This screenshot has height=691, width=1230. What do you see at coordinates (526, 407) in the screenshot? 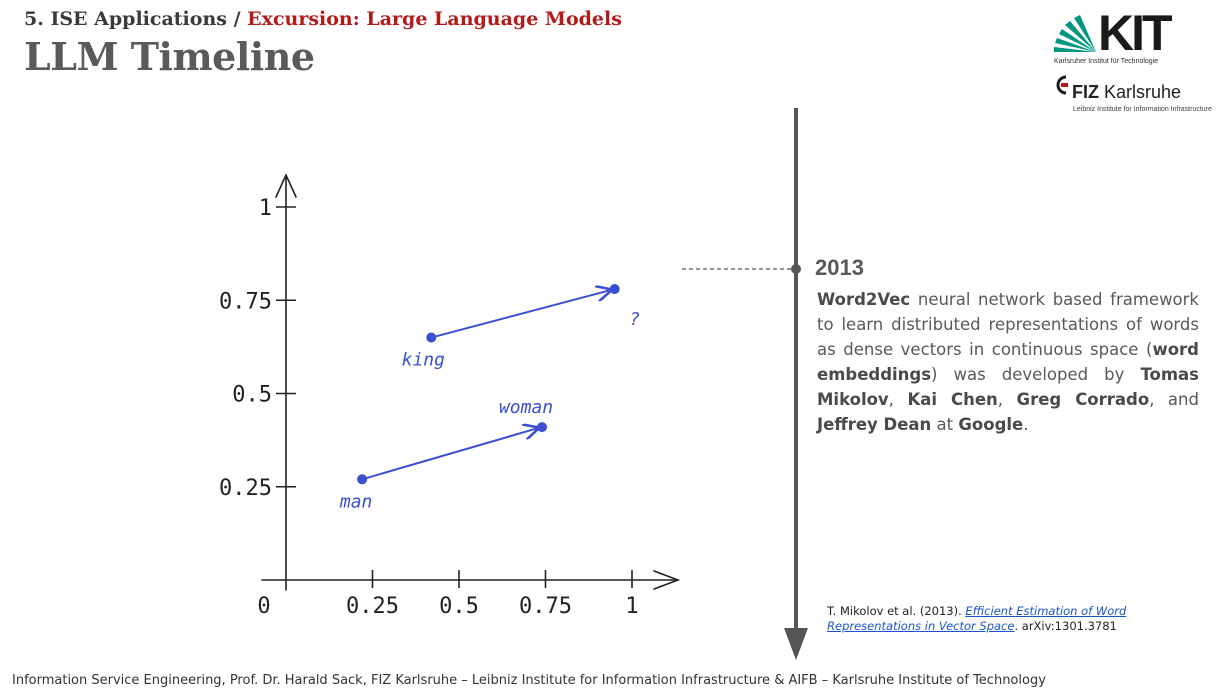
I see `point-label: woman` at bounding box center [526, 407].